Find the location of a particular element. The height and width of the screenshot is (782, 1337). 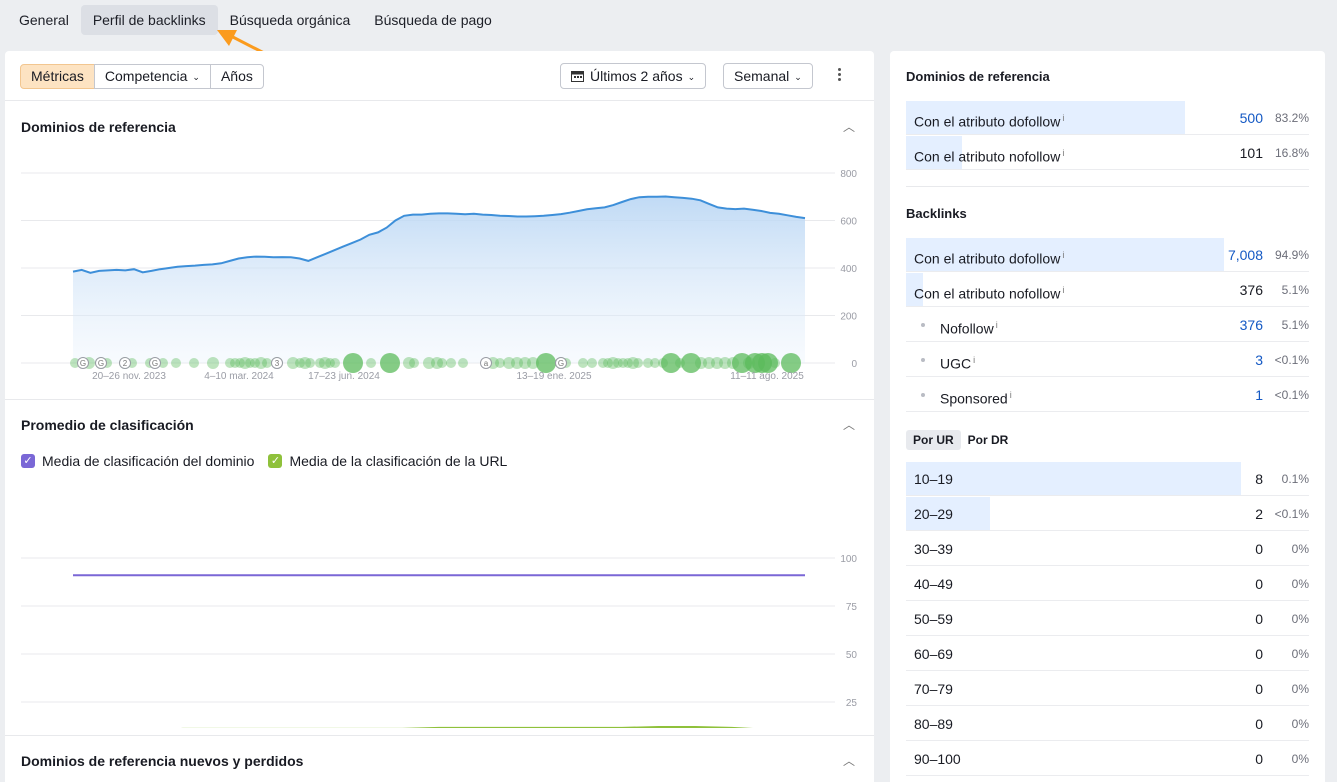

interval-dropdown: Semanal ⌄ is located at coordinates (768, 76).